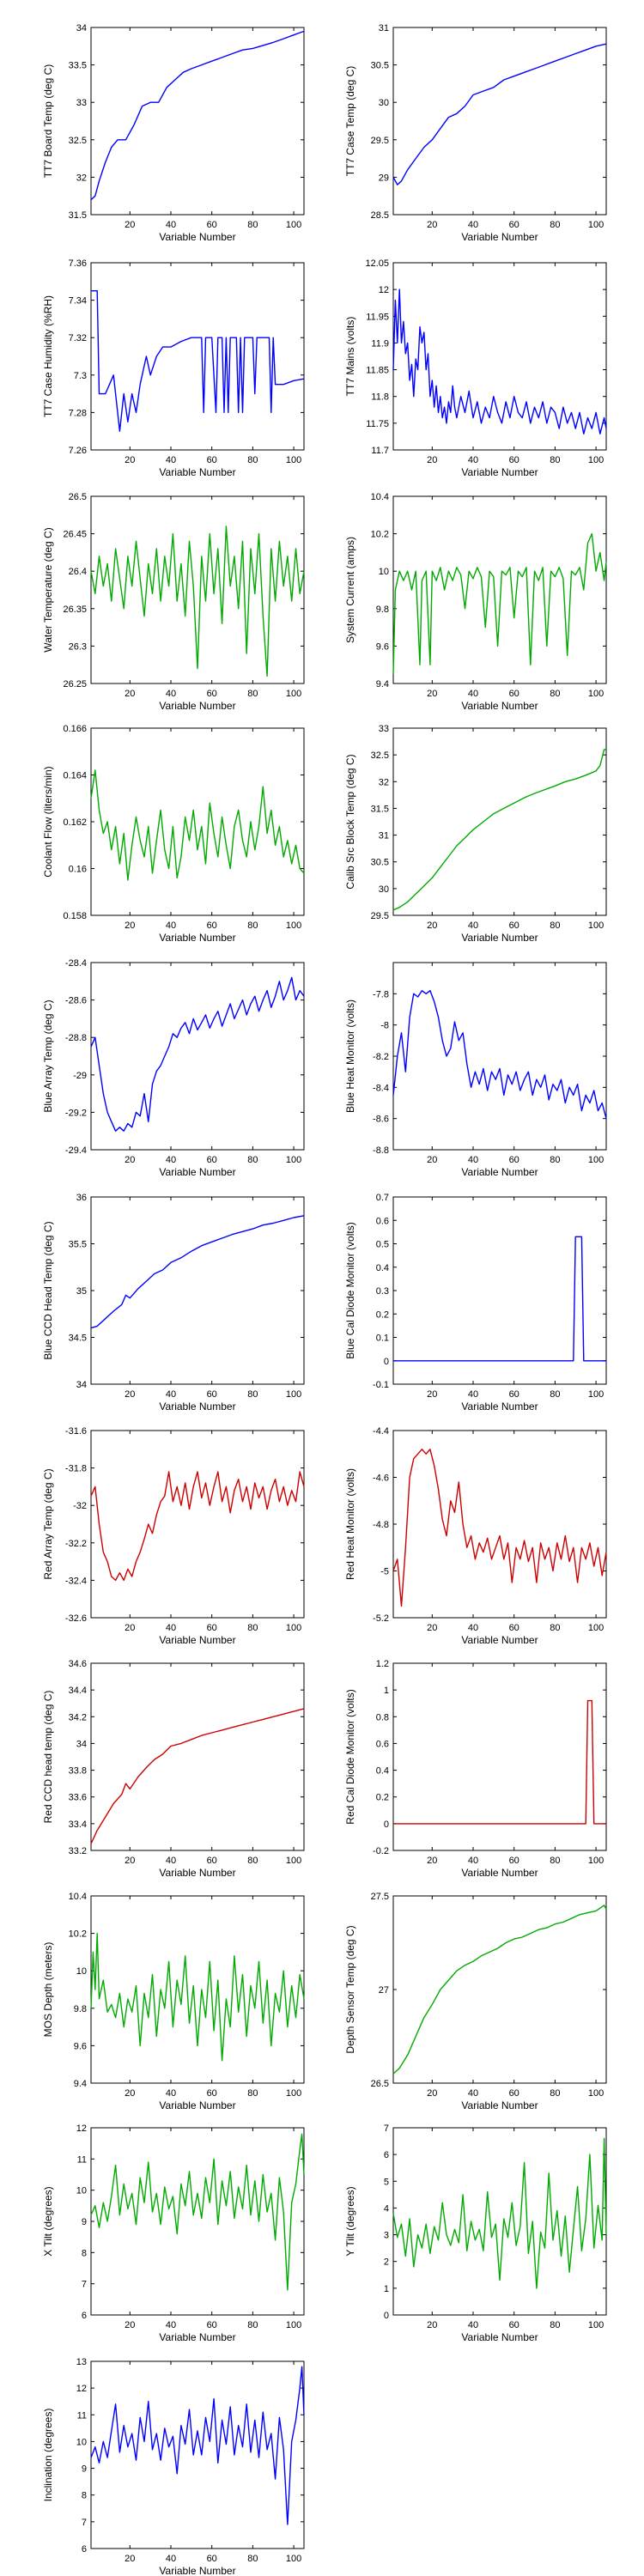 The width and height of the screenshot is (644, 2576). What do you see at coordinates (76, 1151) in the screenshot?
I see `y-tick-label: -29.4` at bounding box center [76, 1151].